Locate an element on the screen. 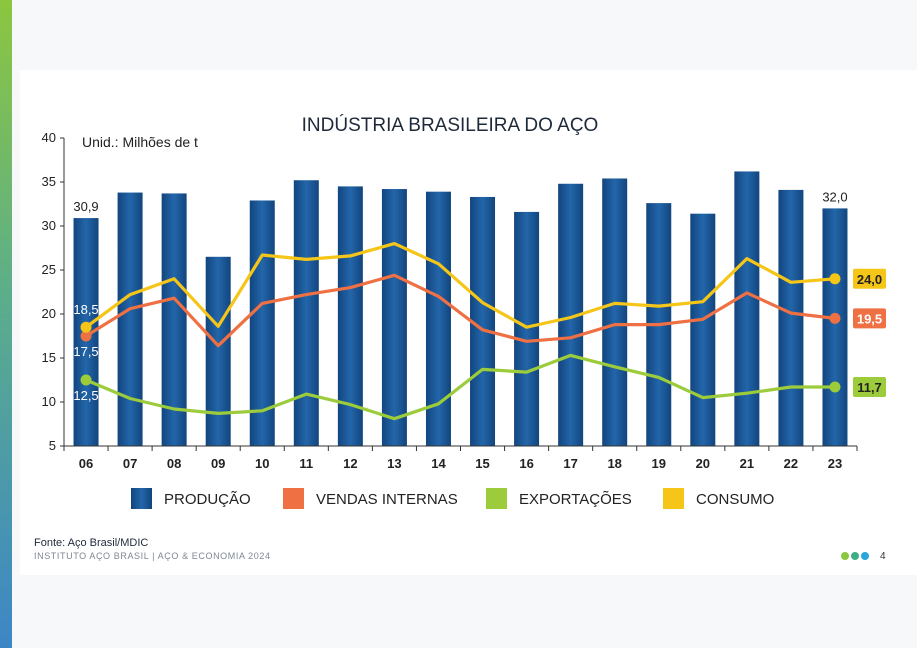  end-label-exportacoes: 11,7 is located at coordinates (869, 387).